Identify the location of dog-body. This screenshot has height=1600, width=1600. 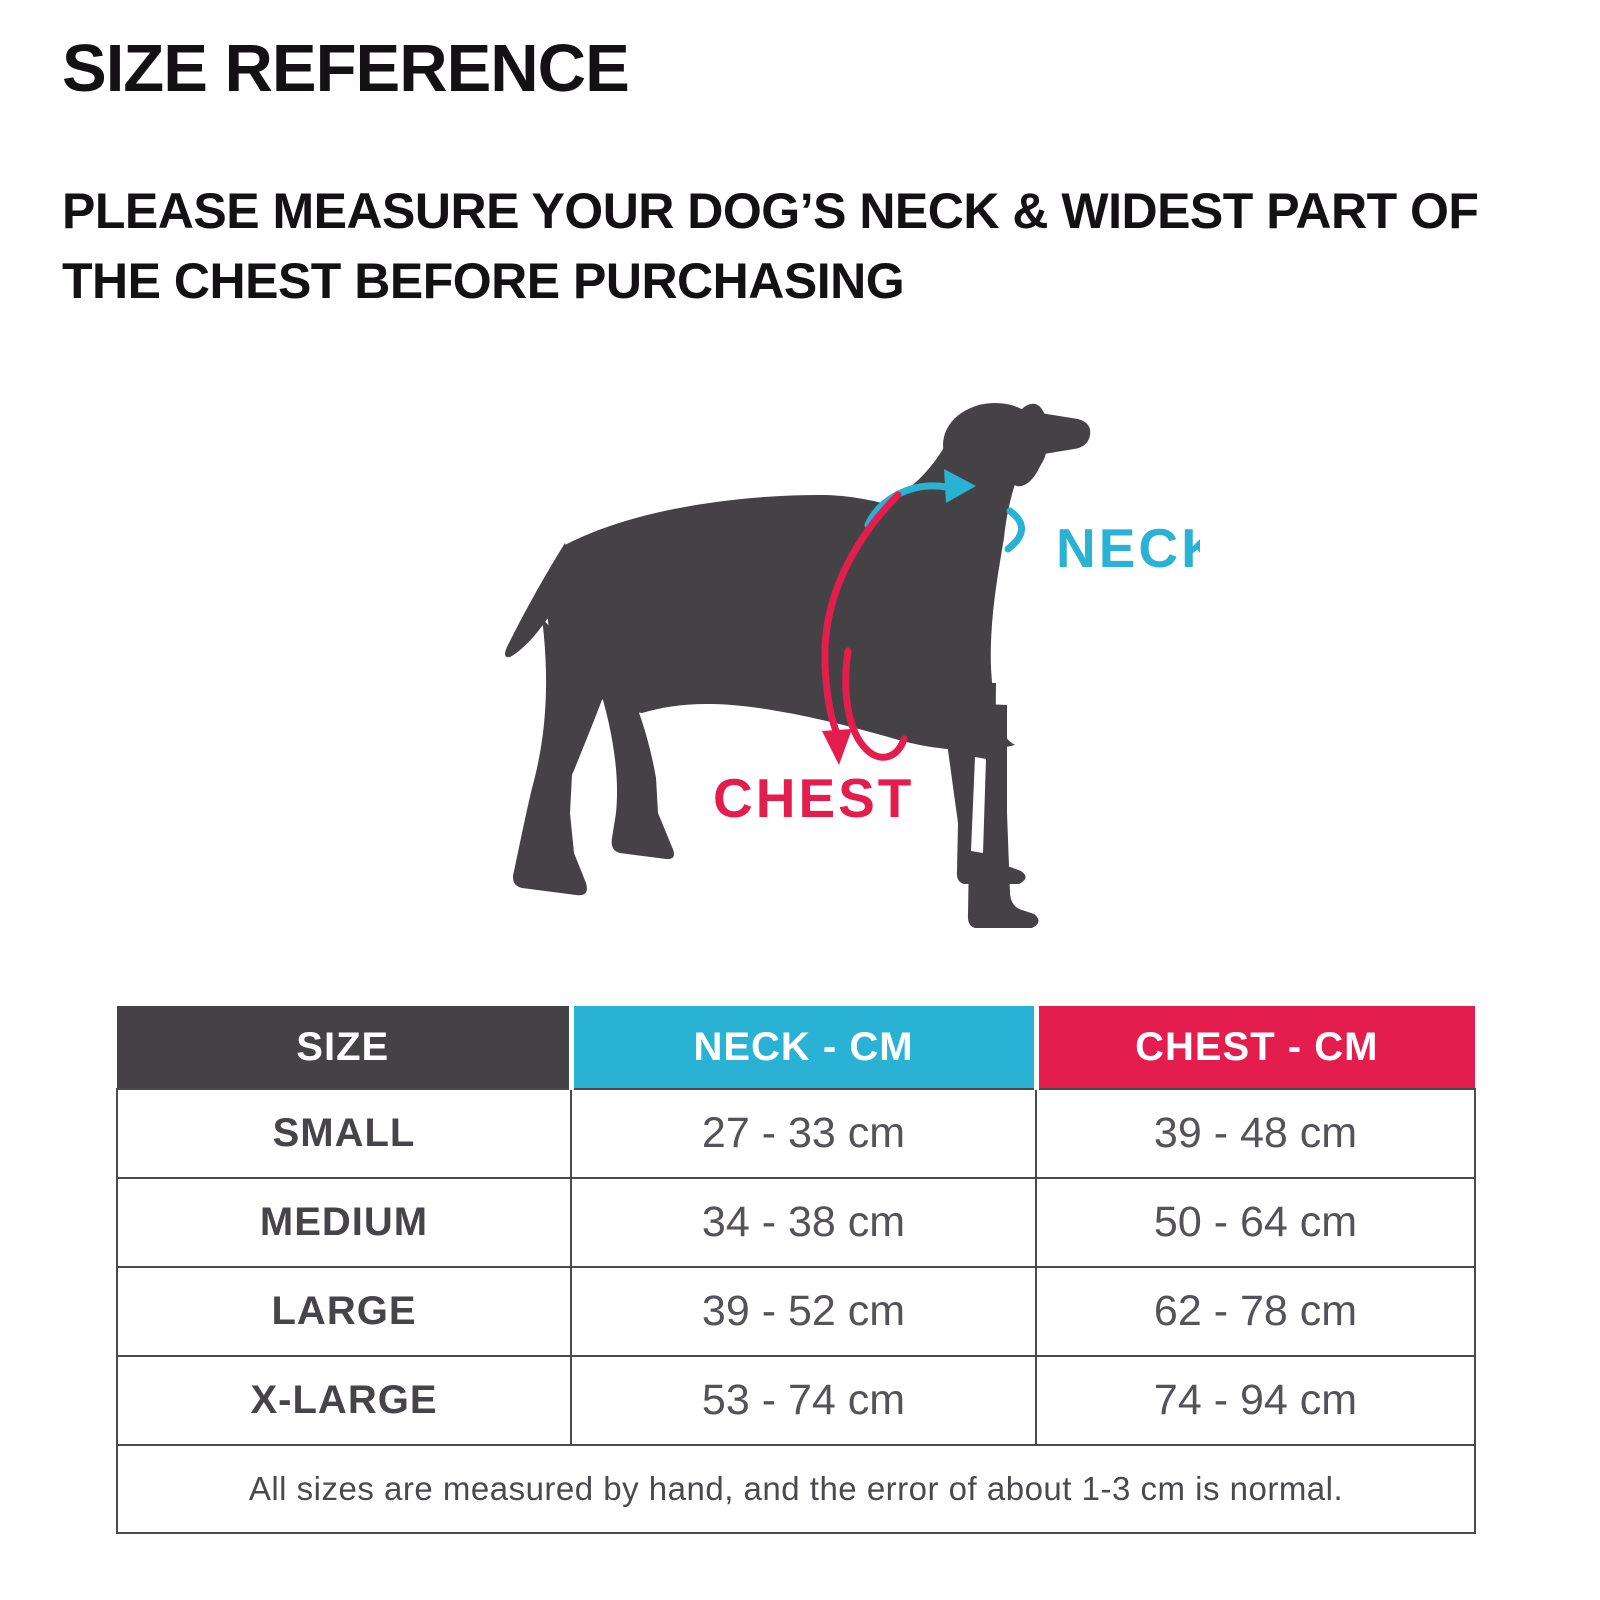
(798, 578).